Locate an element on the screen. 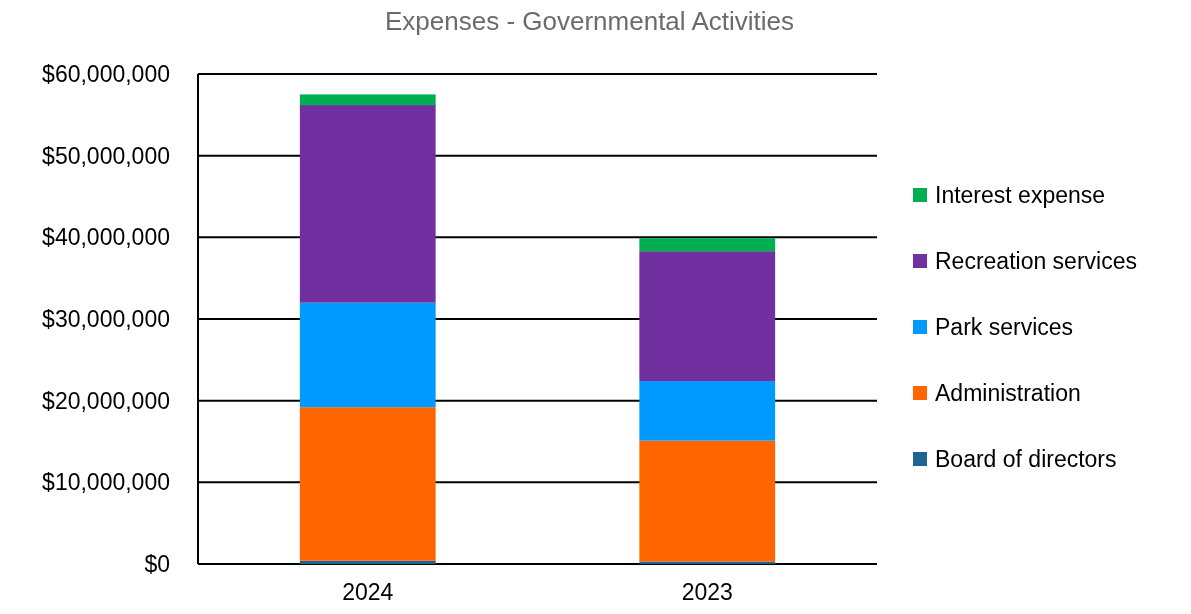  legend-label: Park services is located at coordinates (1004, 327).